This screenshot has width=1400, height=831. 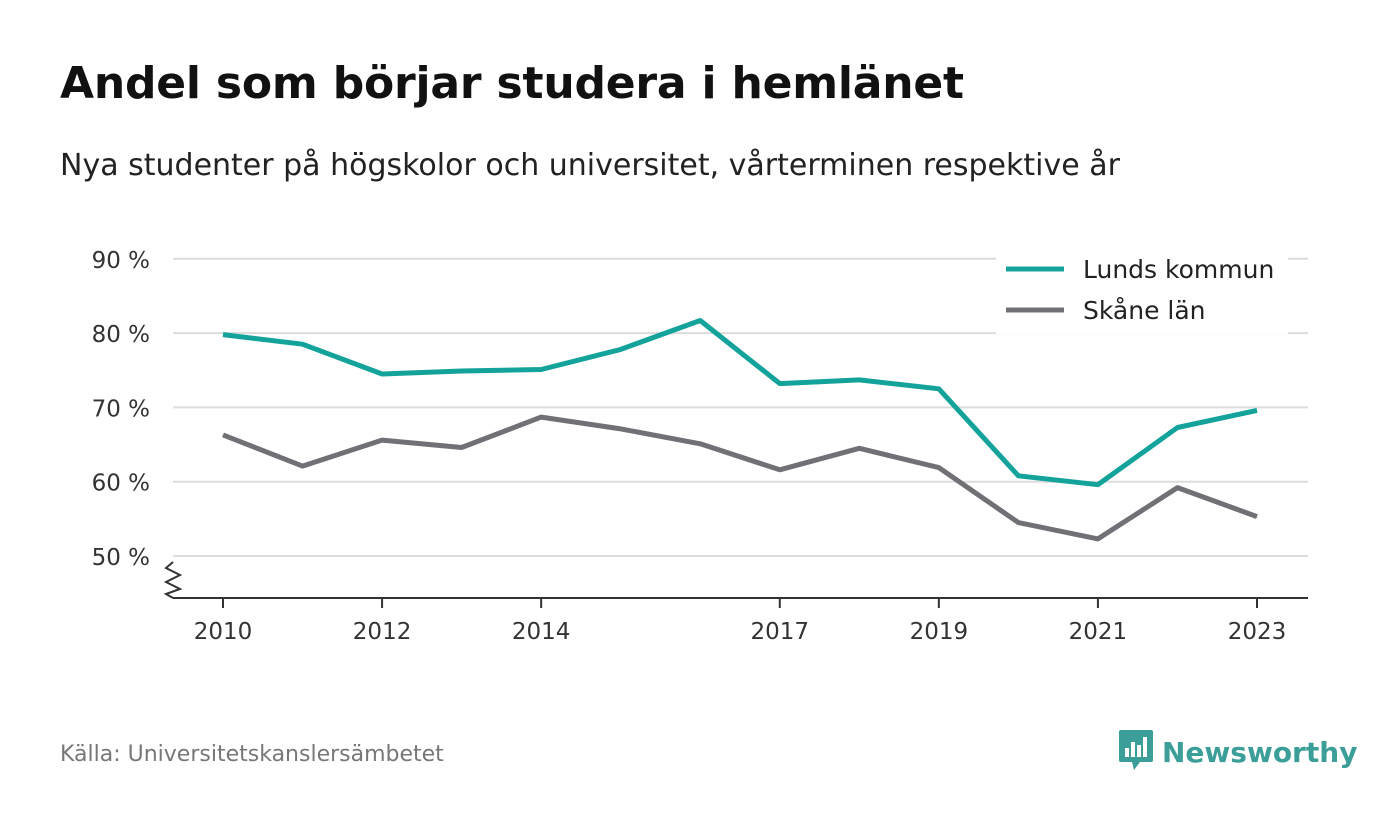 I want to click on x-tick-label: 2010, so click(x=223, y=632).